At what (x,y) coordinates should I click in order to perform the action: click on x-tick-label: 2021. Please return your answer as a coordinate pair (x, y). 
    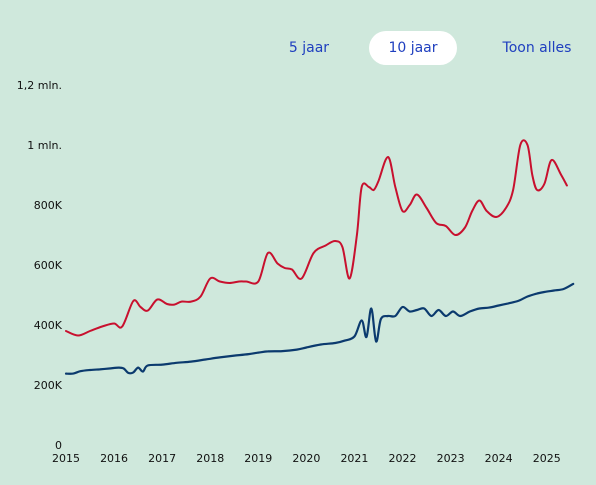
    Looking at the image, I should click on (354, 458).